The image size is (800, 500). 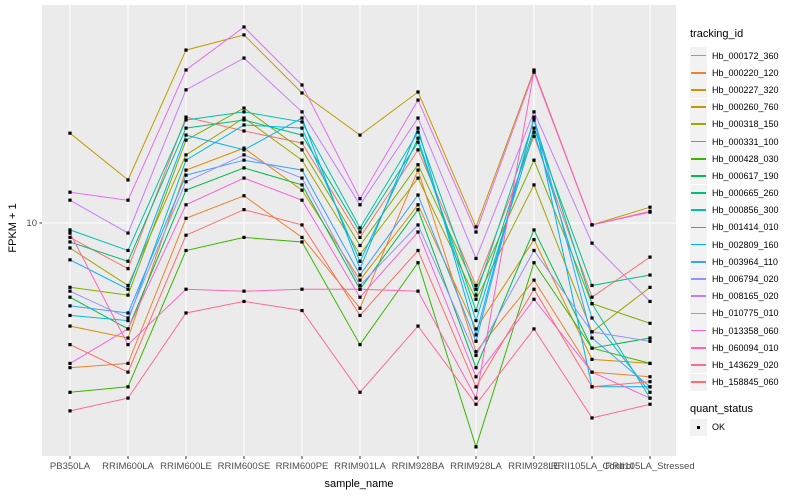 I want to click on legend-title-quant-status: quant_status, so click(x=721, y=408).